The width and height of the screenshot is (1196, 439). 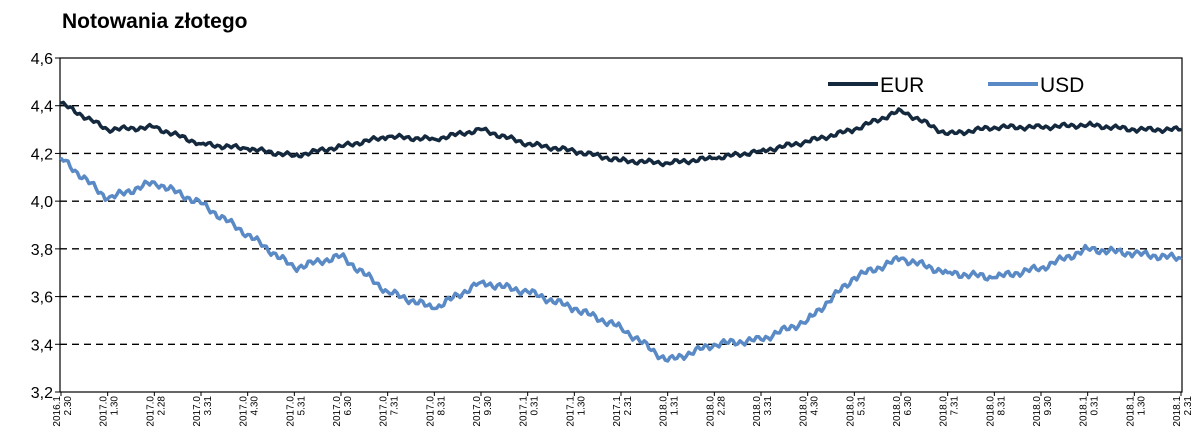 What do you see at coordinates (42, 298) in the screenshot?
I see `y-tick-label: 3,6` at bounding box center [42, 298].